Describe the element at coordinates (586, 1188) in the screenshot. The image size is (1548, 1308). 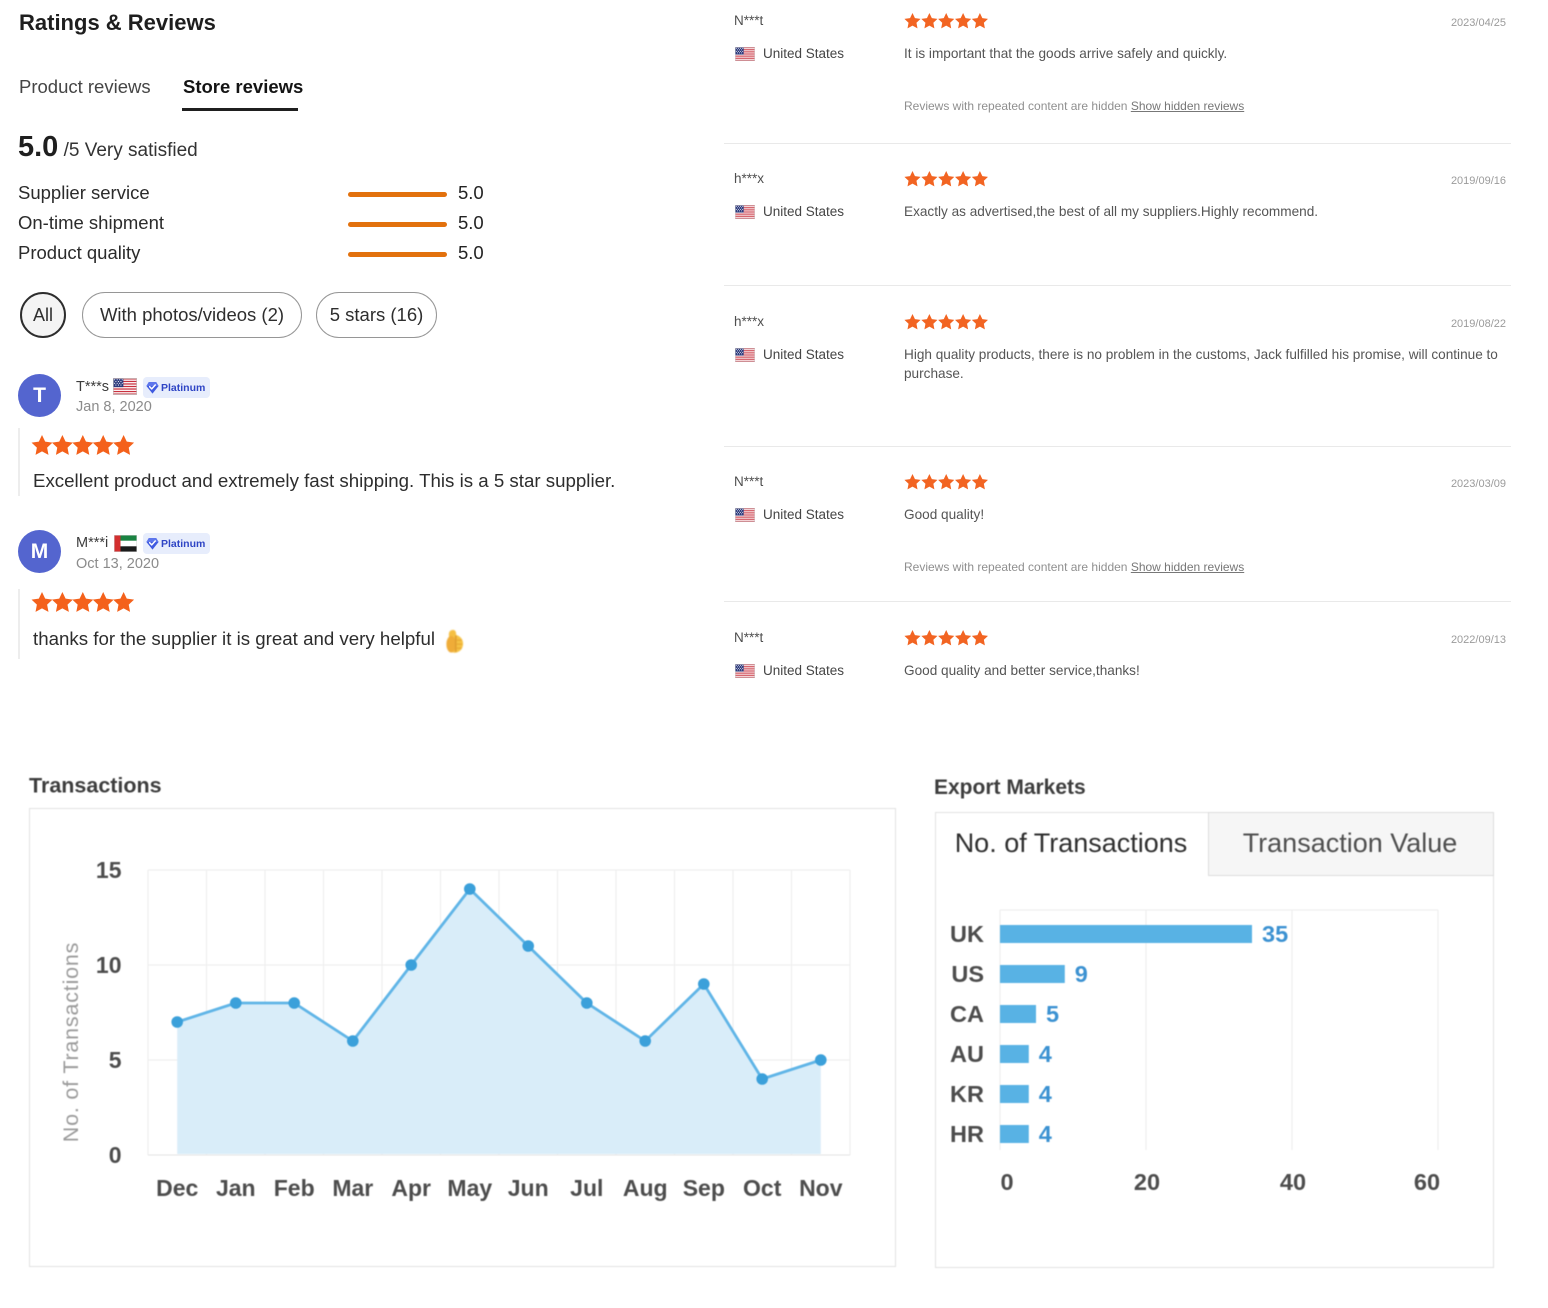
I see `svg-text: Jul` at that location.